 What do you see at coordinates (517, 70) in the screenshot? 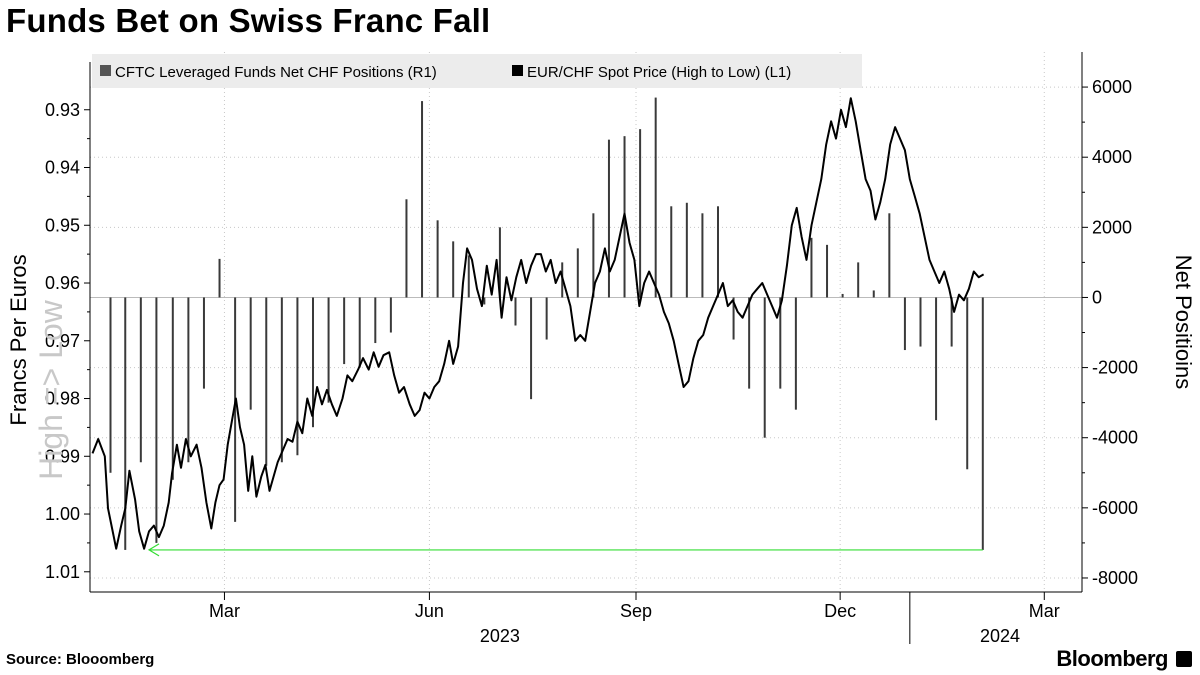
I see `legend-swatch-price` at bounding box center [517, 70].